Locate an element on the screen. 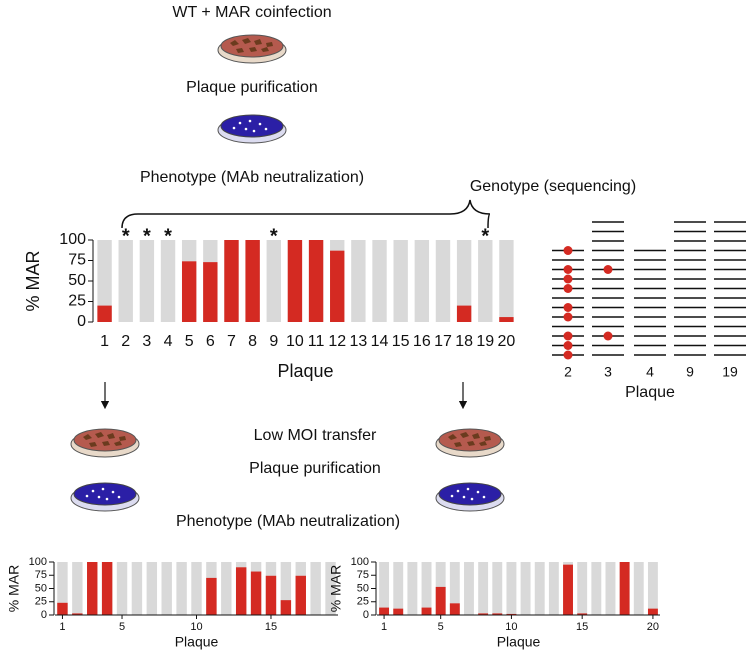 This screenshot has height=657, width=747. x-tick-label: 7 is located at coordinates (231, 341).